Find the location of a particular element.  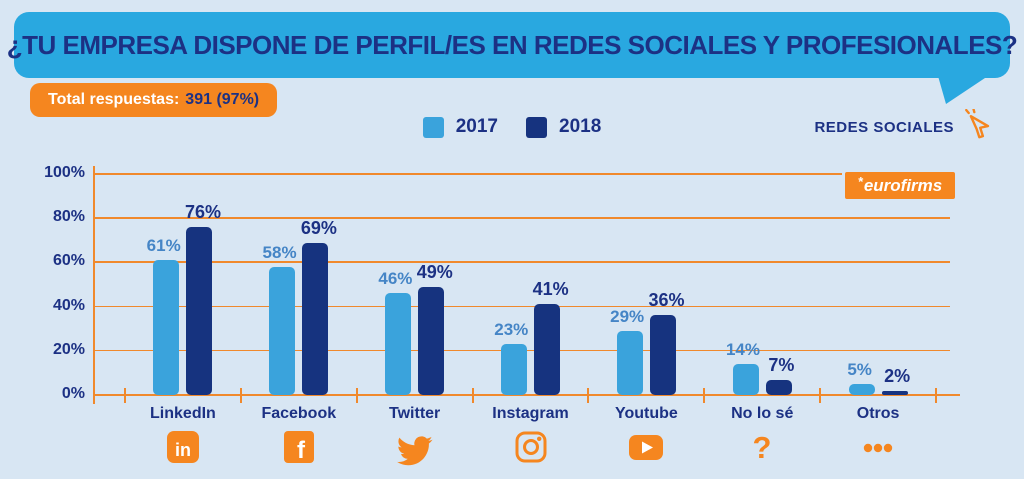

value-label-2017-no-lo-sé: 14% is located at coordinates (743, 350).